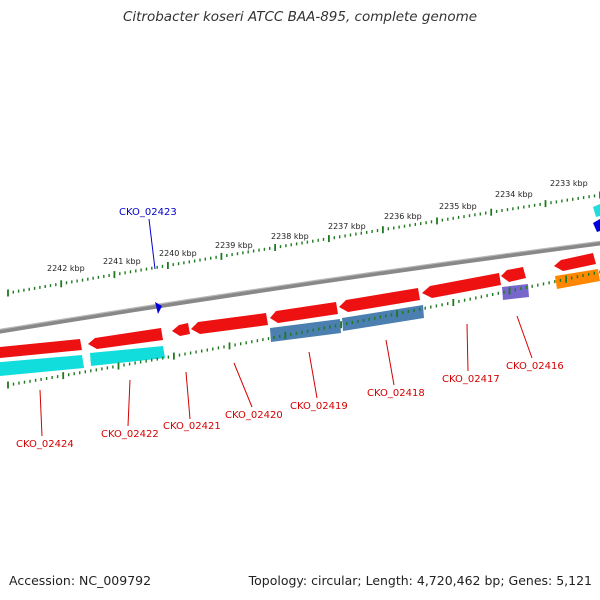 The height and width of the screenshot is (600, 600). Describe the element at coordinates (515, 292) in the screenshot. I see `gene-purple` at that location.